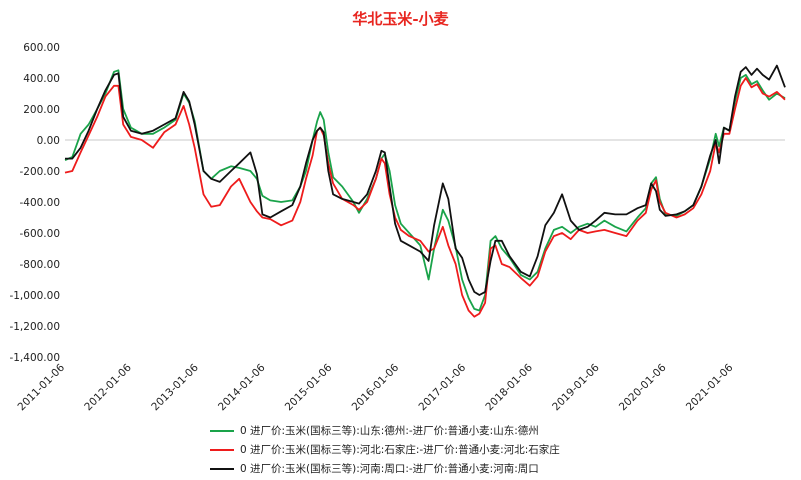 Image resolution: width=801 pixels, height=480 pixels. I want to click on legend-item-3: 0 进厂价:玉米(国标三等):河南:周口:-进厂价:普通小麦:河南:周口, so click(385, 468).